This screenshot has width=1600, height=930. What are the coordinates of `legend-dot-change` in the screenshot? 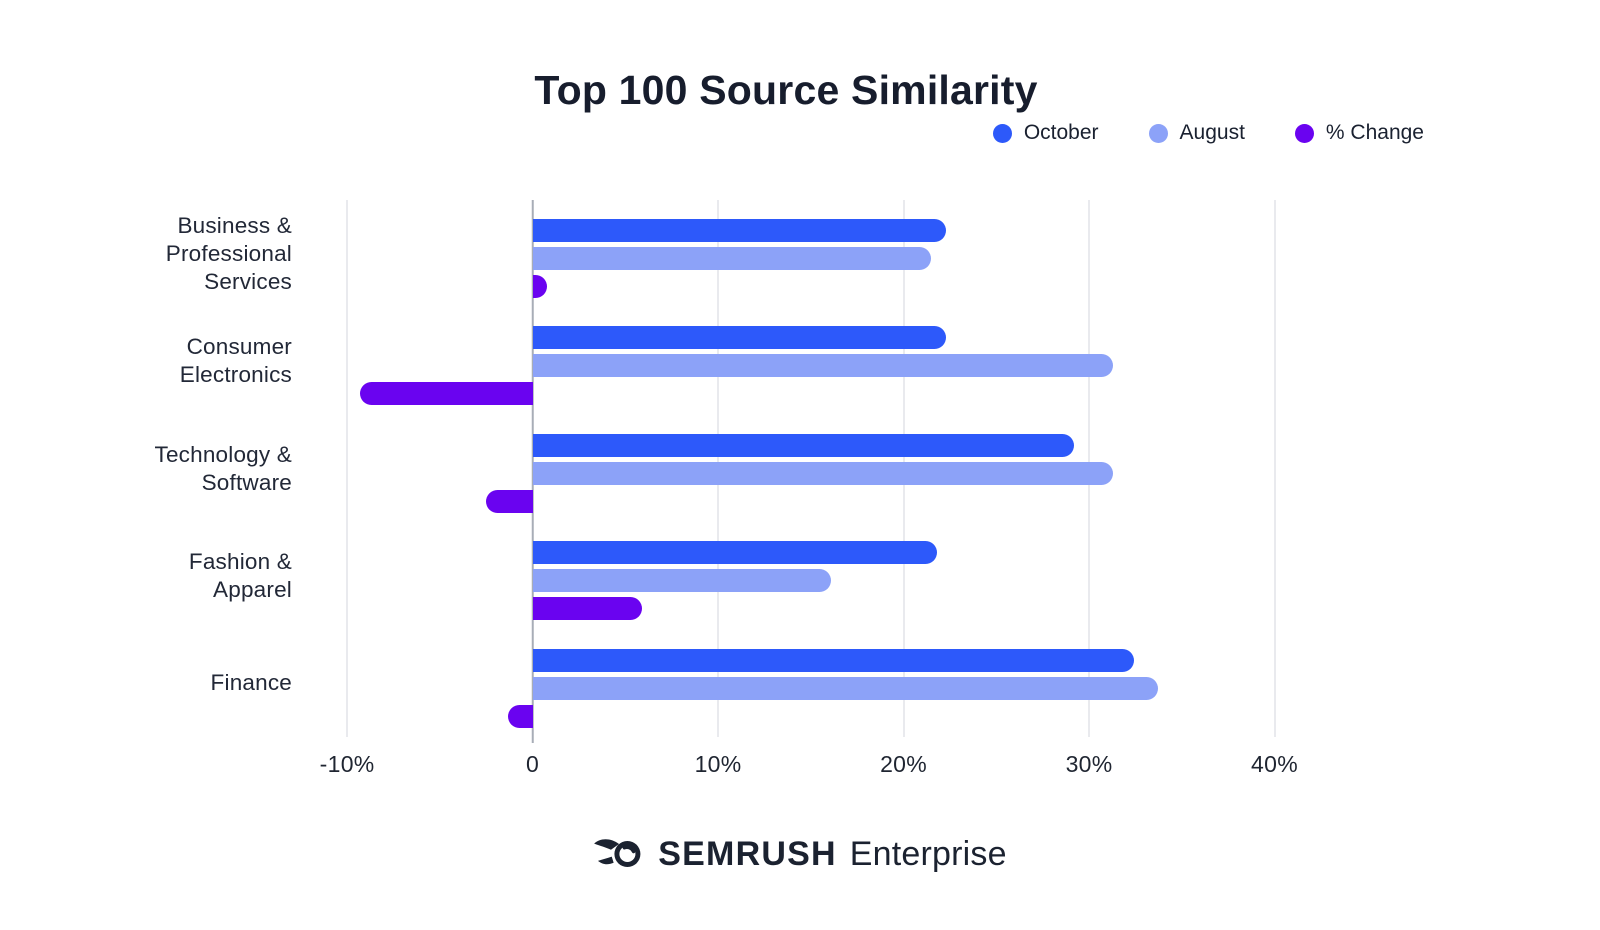 It's located at (1304, 133).